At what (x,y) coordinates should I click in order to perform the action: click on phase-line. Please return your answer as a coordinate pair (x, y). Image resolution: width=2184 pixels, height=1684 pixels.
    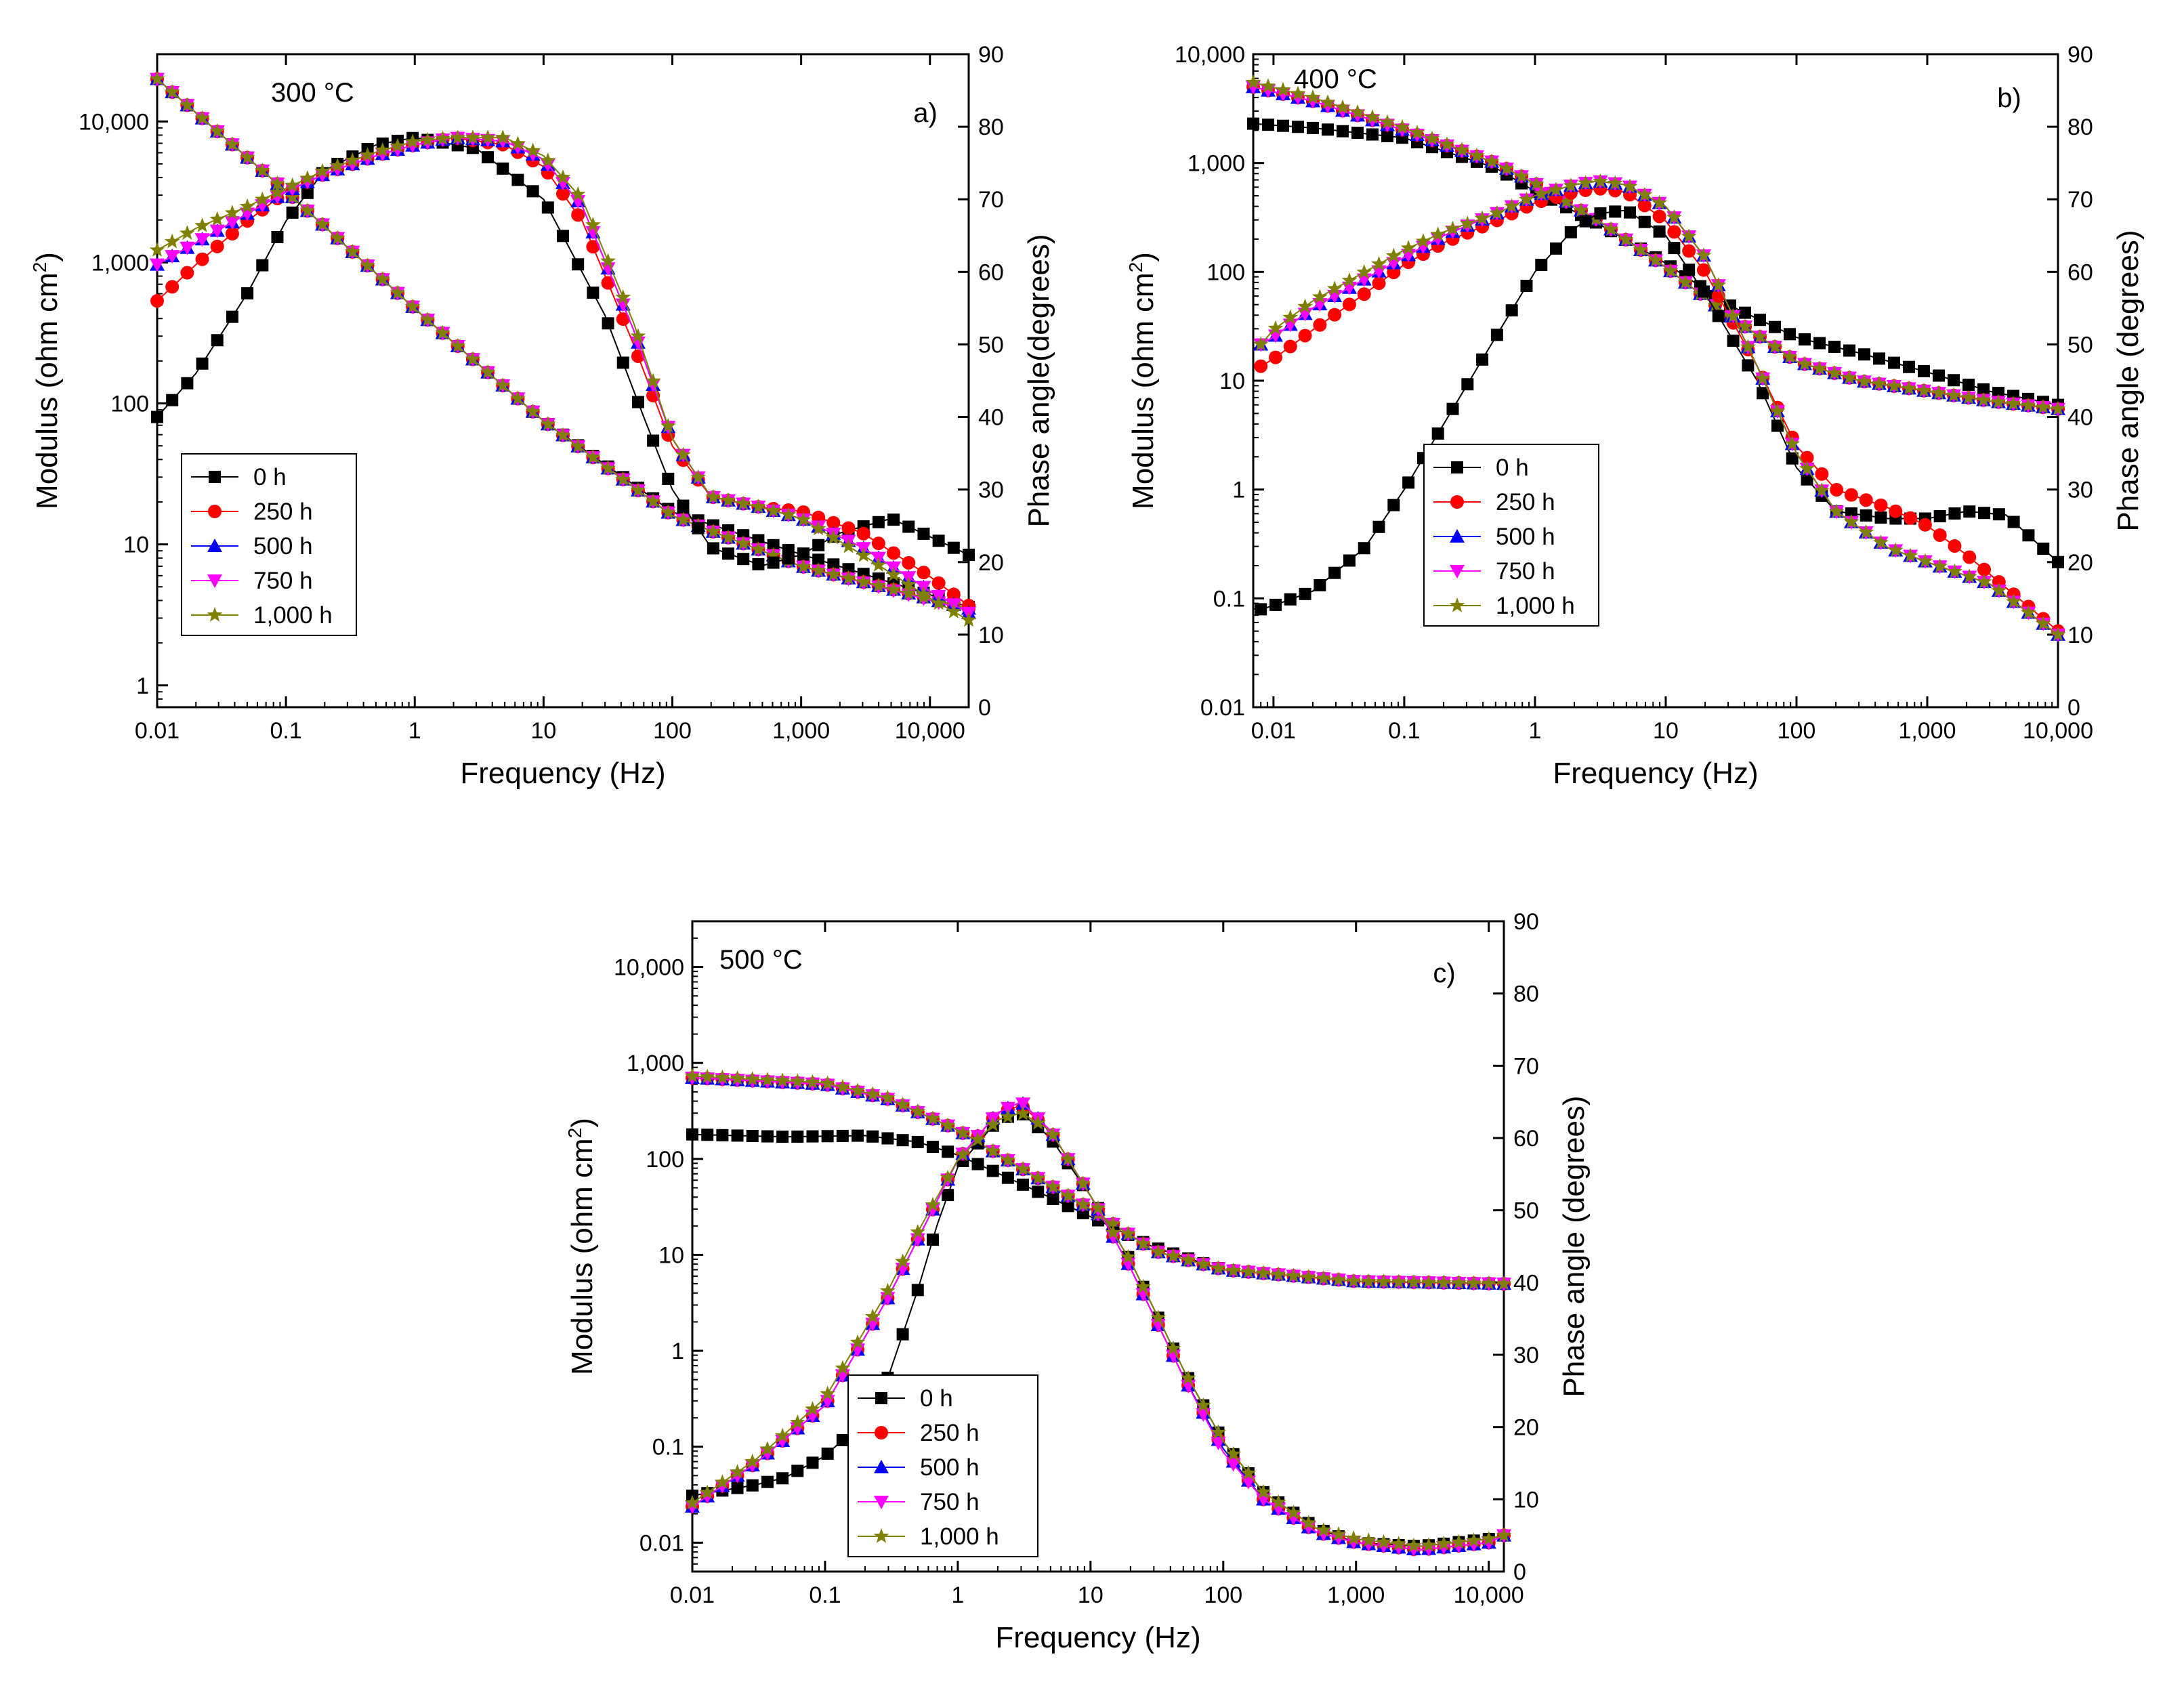
    Looking at the image, I should click on (1098, 1329).